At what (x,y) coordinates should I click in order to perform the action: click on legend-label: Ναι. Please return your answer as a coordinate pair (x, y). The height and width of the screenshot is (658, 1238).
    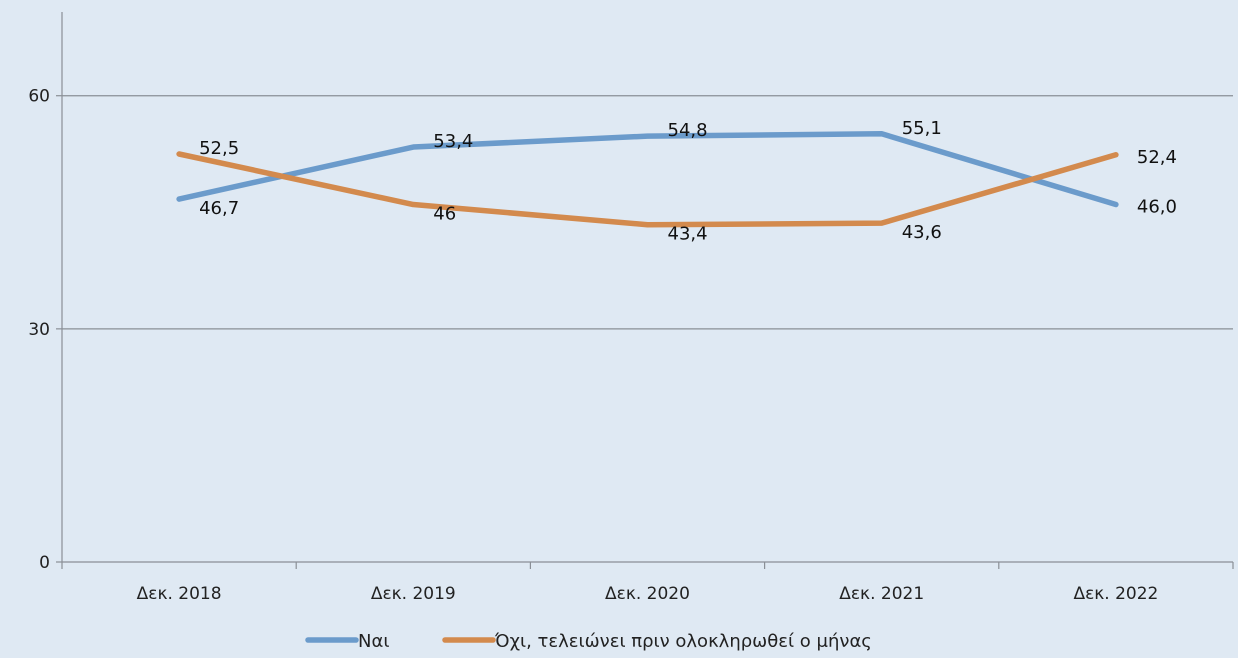
    Looking at the image, I should click on (373, 641).